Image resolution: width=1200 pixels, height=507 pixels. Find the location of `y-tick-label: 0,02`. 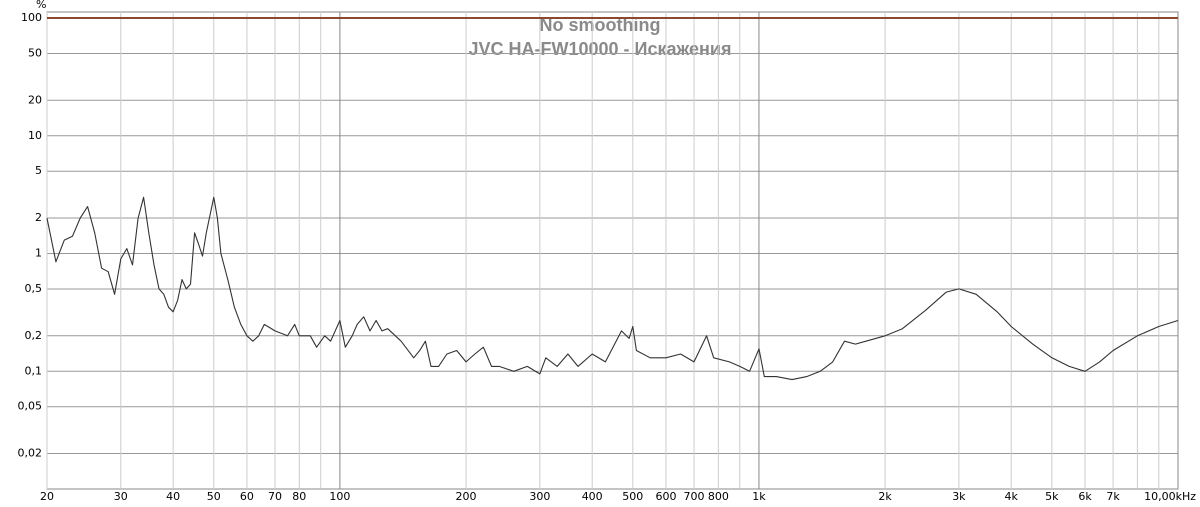

y-tick-label: 0,02 is located at coordinates (30, 453).